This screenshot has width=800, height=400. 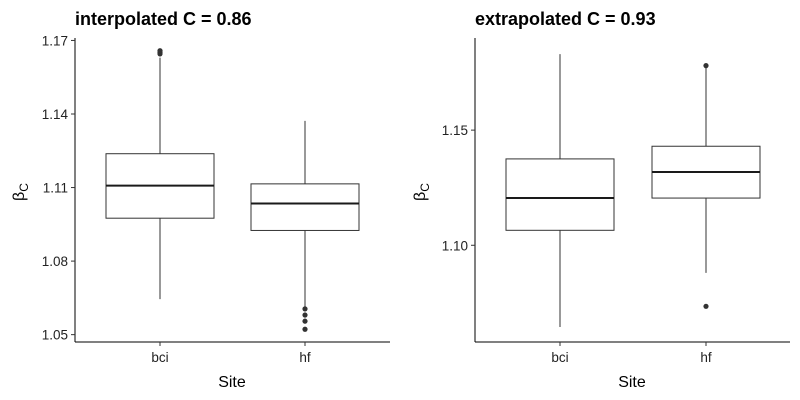 What do you see at coordinates (55, 188) in the screenshot?
I see `y-tick-label: 1.11` at bounding box center [55, 188].